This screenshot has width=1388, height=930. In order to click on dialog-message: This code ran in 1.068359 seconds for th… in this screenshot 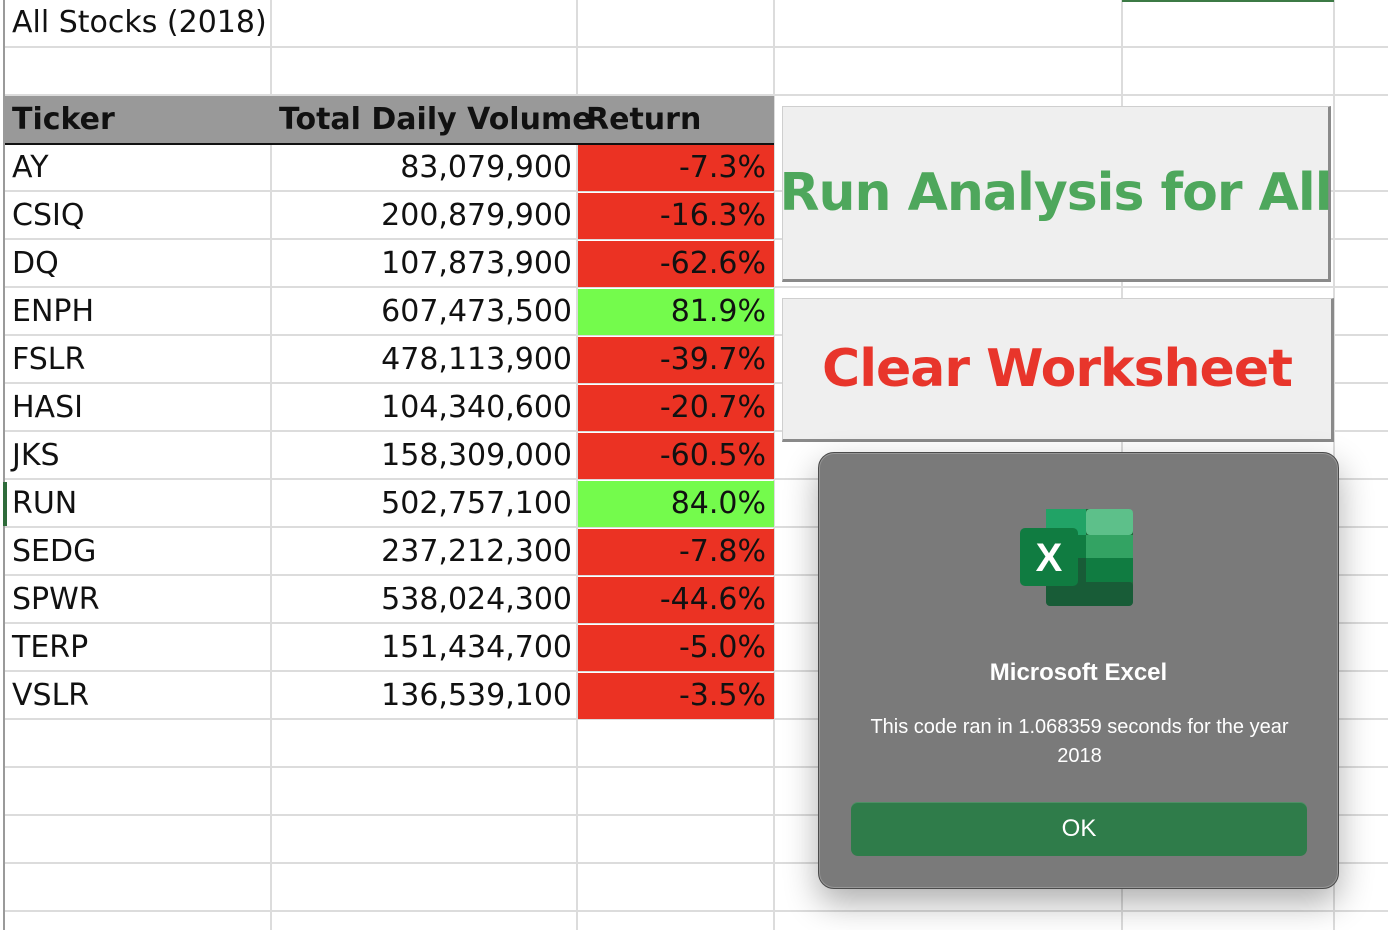, I will do `click(1079, 741)`.